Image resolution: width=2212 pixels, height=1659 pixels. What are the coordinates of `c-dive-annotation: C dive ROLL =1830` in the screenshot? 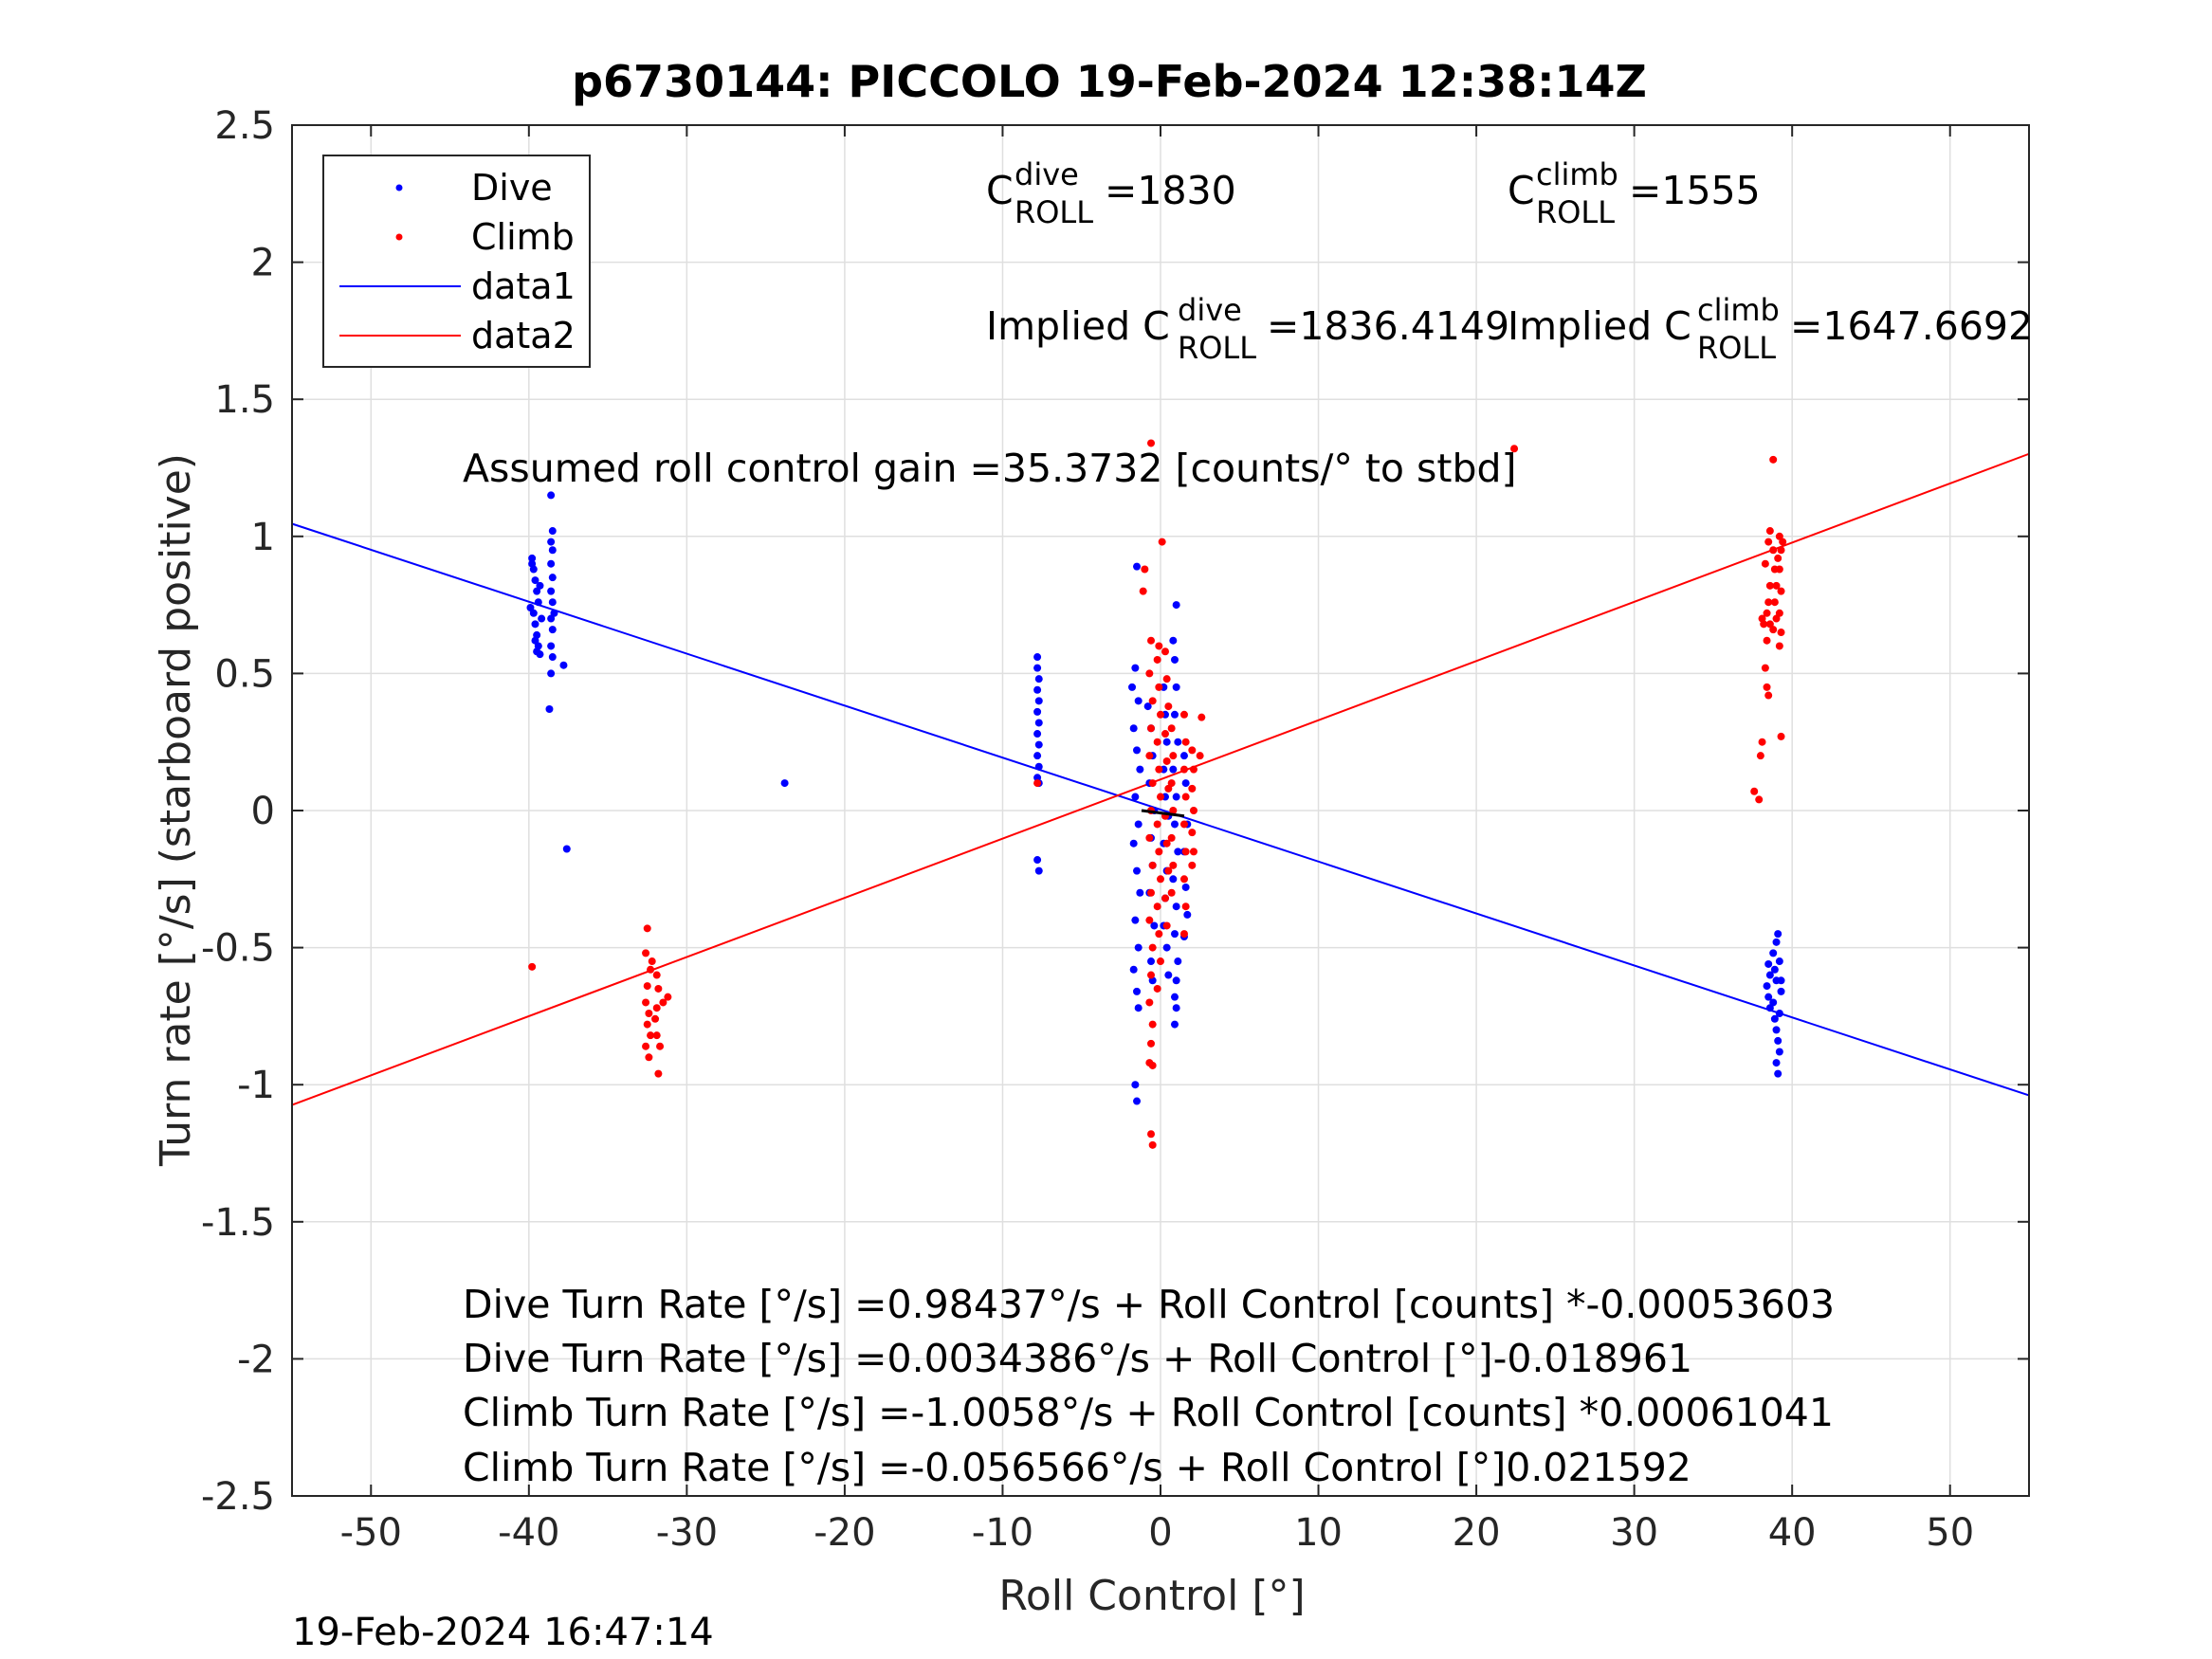 It's located at (1111, 193).